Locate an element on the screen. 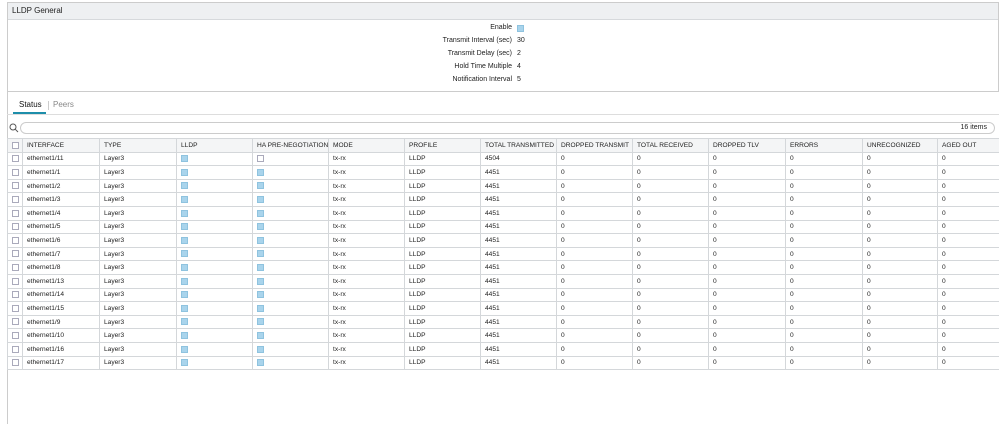  field-value is located at coordinates (520, 28).